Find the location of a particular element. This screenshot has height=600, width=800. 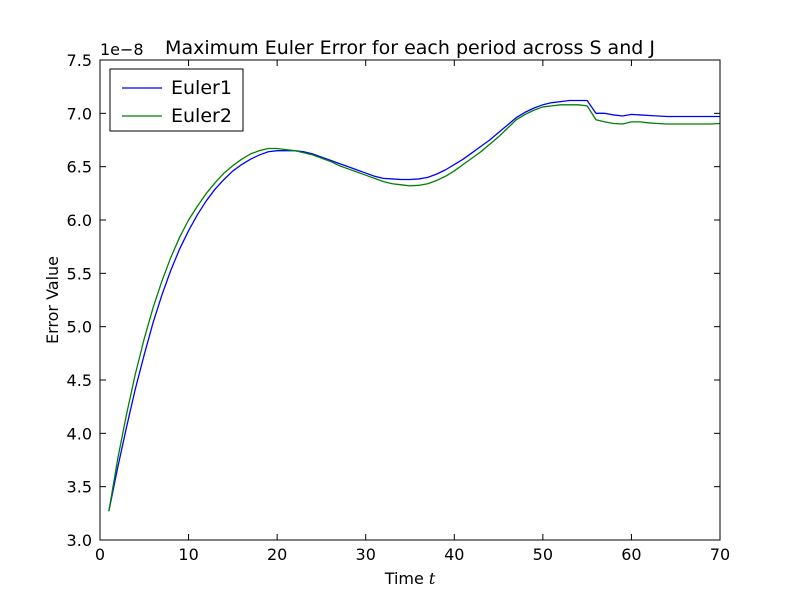

x-tick-label: 40 is located at coordinates (454, 554).